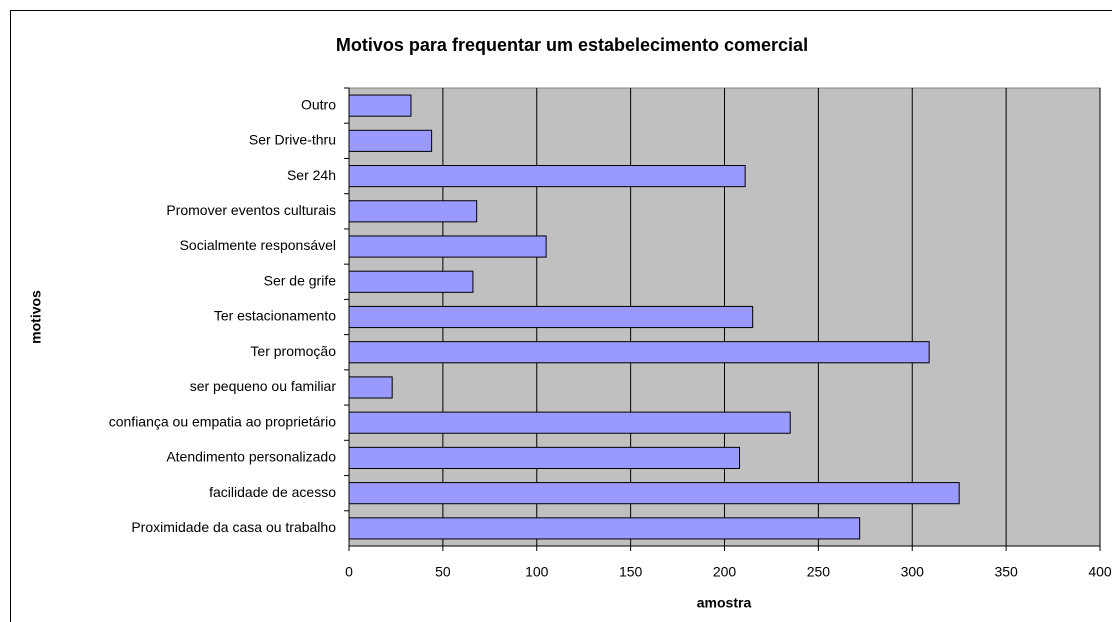  What do you see at coordinates (725, 572) in the screenshot?
I see `x-tick-label: 200` at bounding box center [725, 572].